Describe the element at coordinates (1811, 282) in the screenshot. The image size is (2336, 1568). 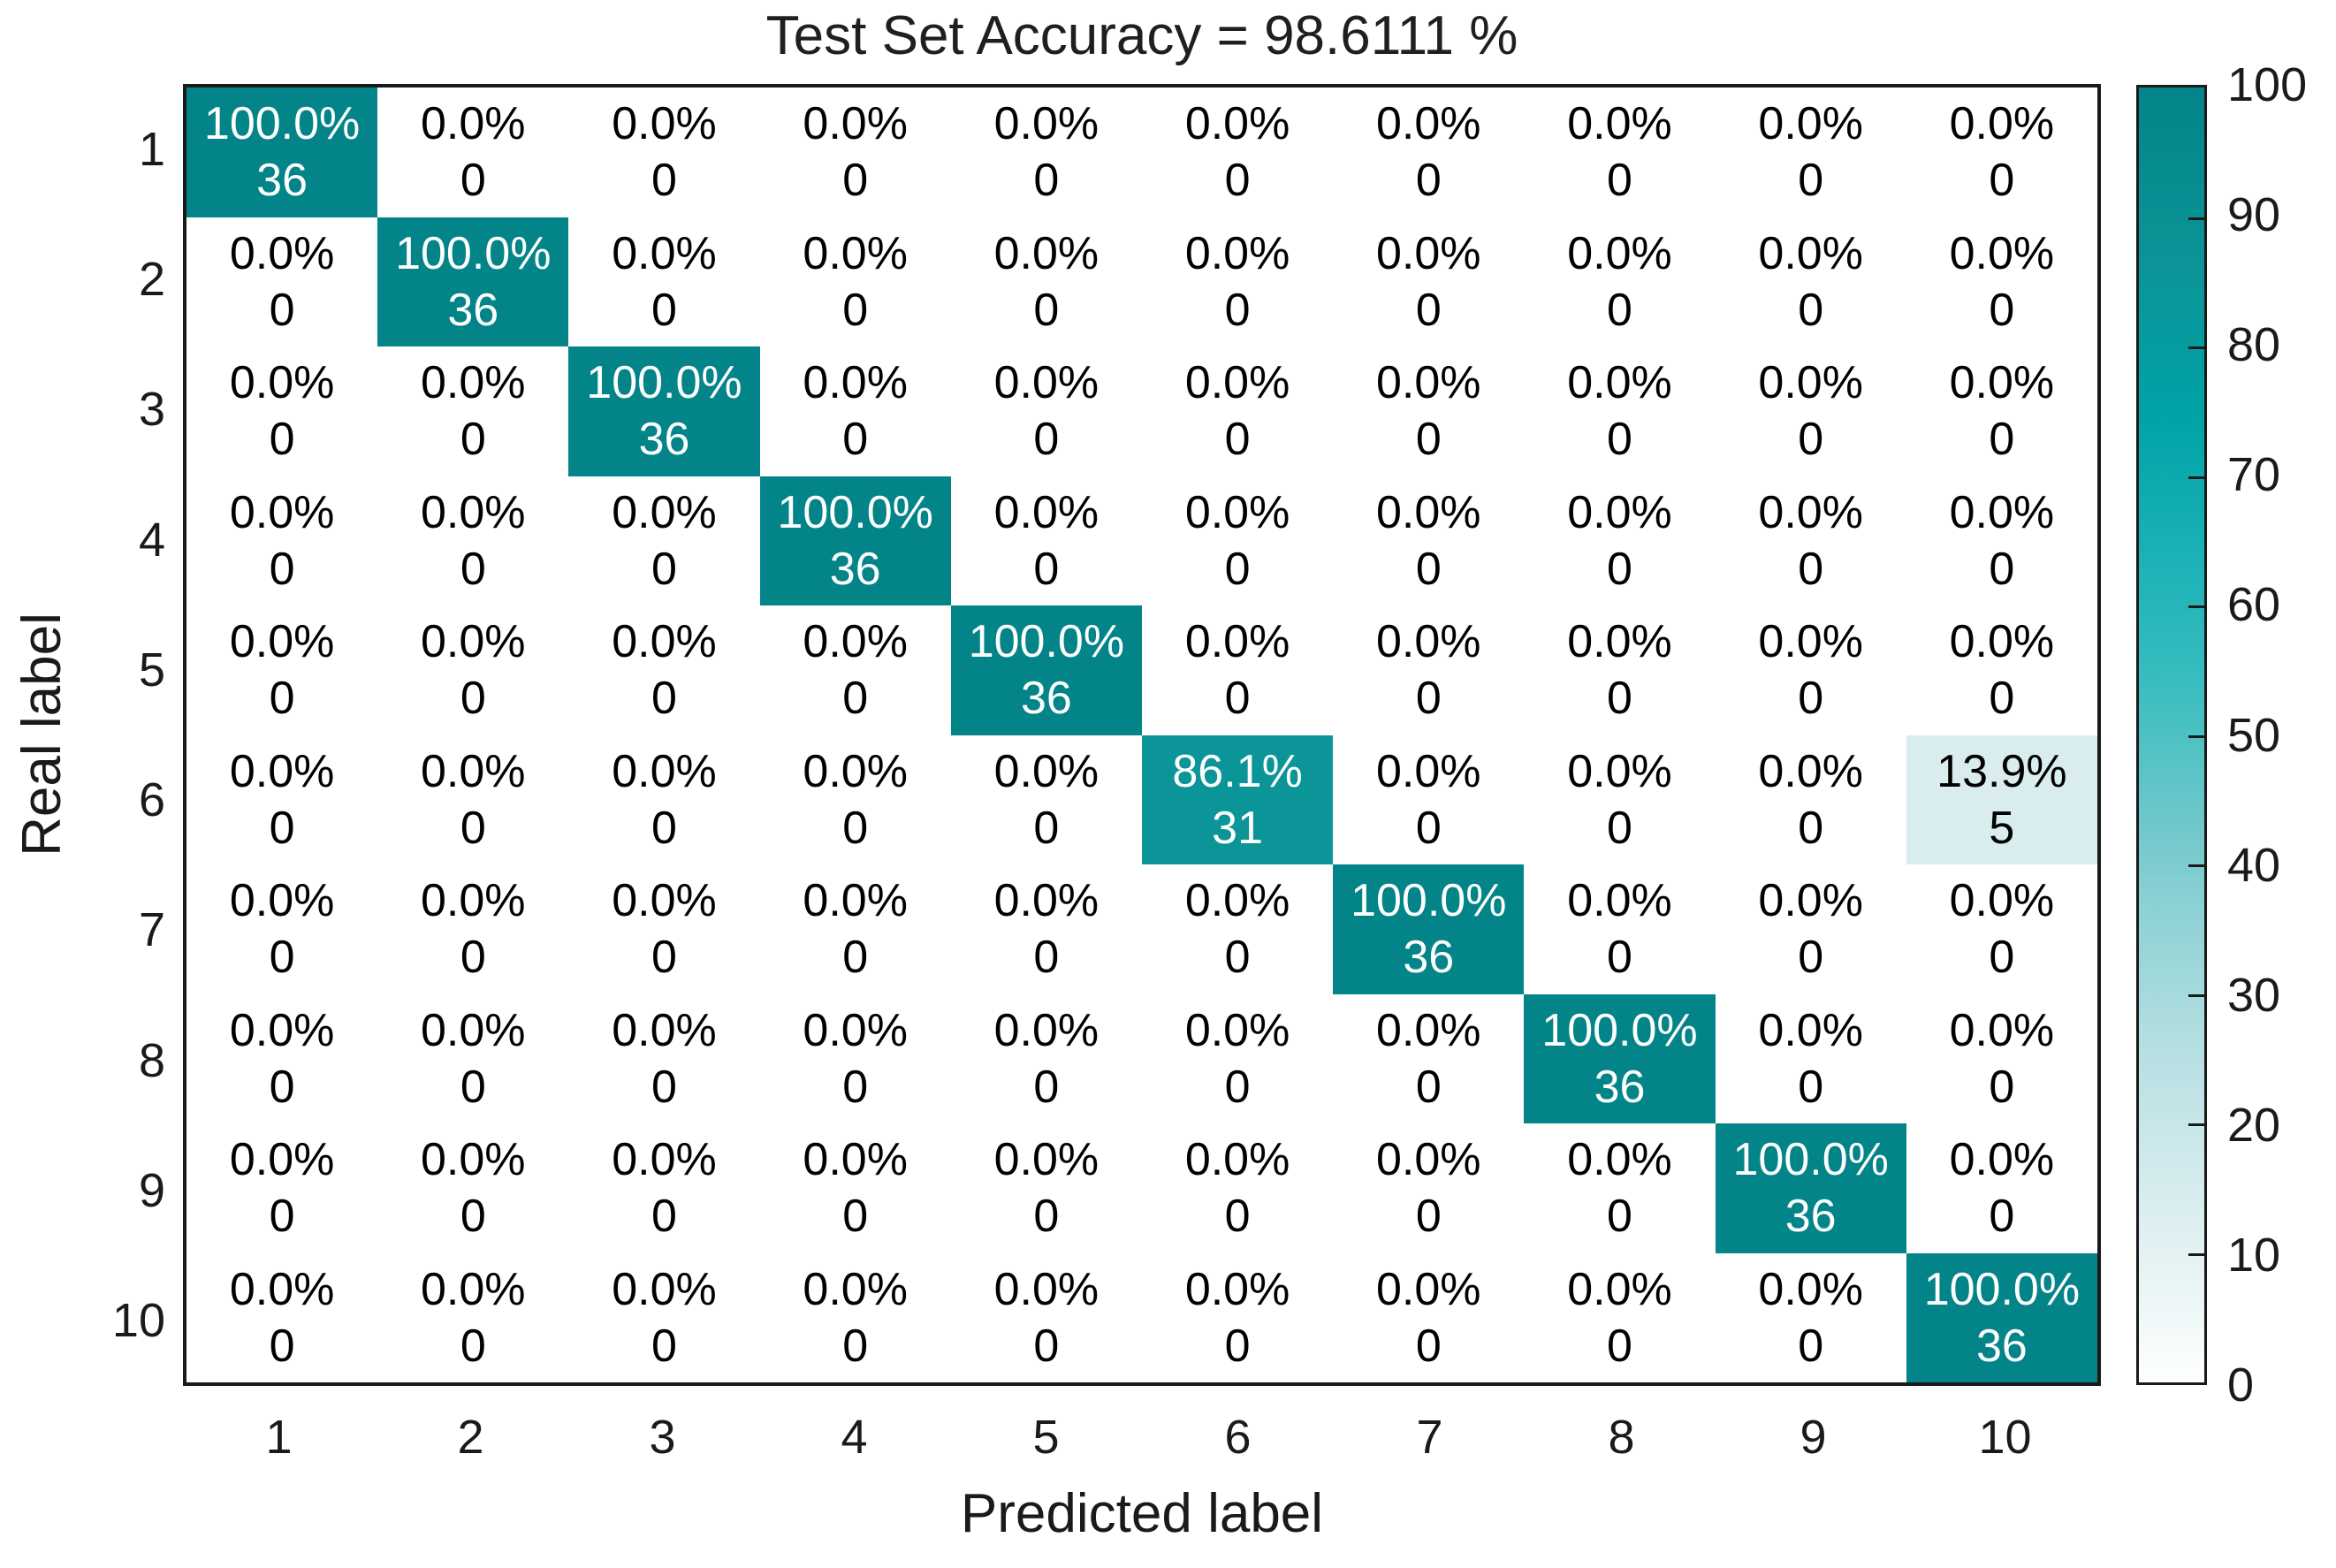
I see `matrix-cell-r2-c9: 0.0% 0` at that location.